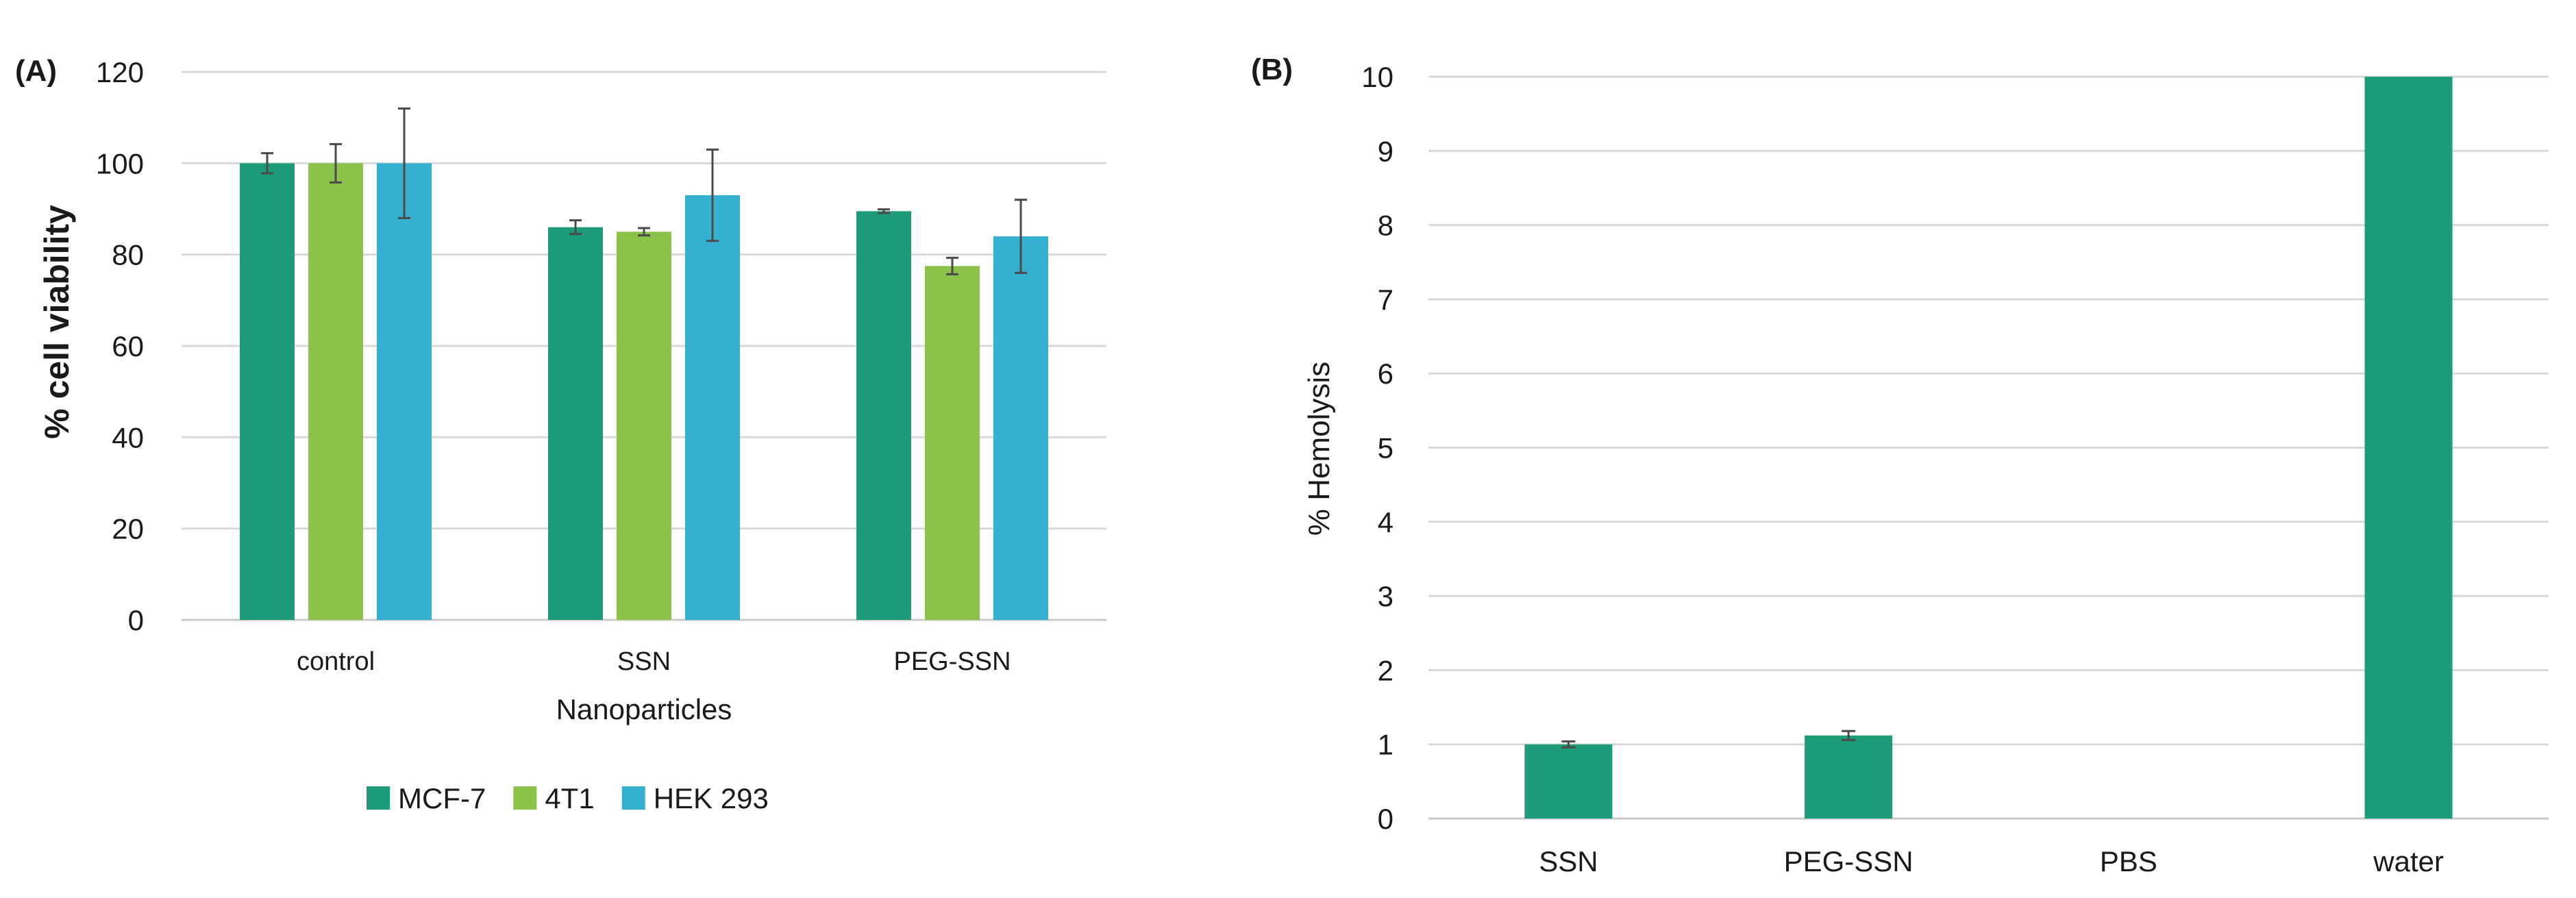 Image resolution: width=2576 pixels, height=898 pixels. Describe the element at coordinates (1849, 861) in the screenshot. I see `panel-b-x-tick-label: PEG-SSN` at that location.